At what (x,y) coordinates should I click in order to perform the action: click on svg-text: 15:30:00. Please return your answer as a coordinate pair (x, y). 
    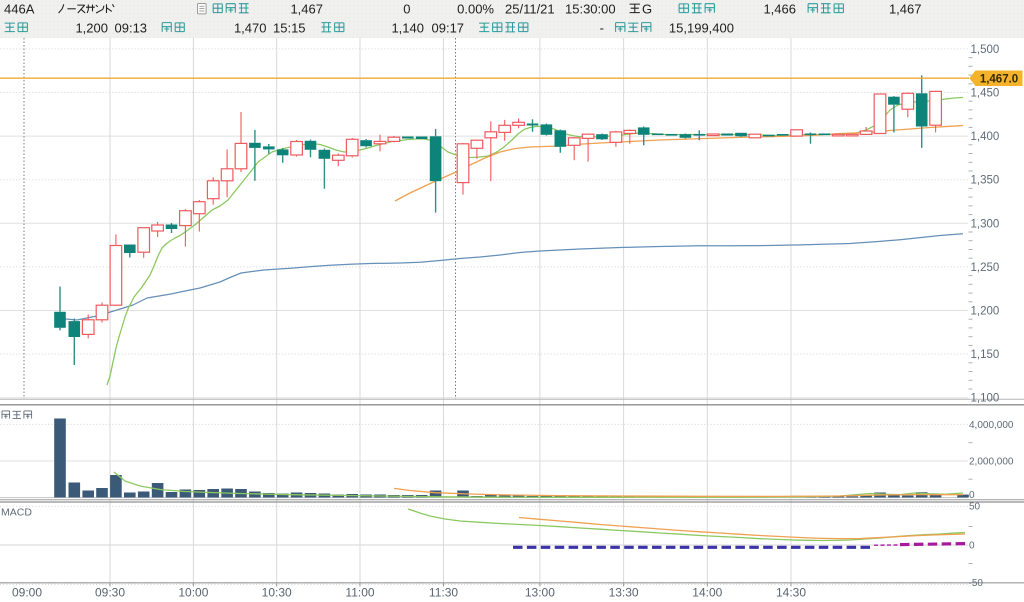
    Looking at the image, I should click on (590, 9).